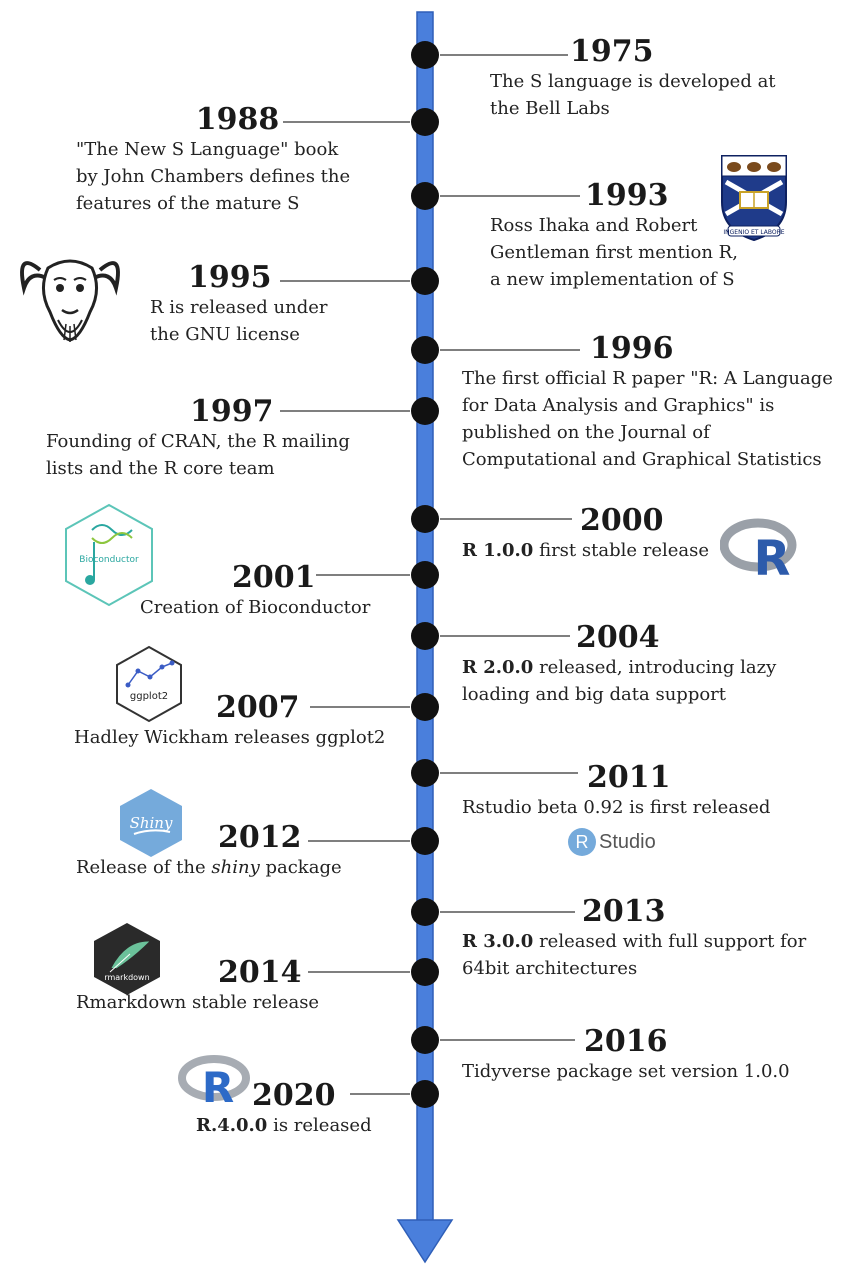 The width and height of the screenshot is (850, 1273). Describe the element at coordinates (627, 195) in the screenshot. I see `event-year: 1993` at that location.